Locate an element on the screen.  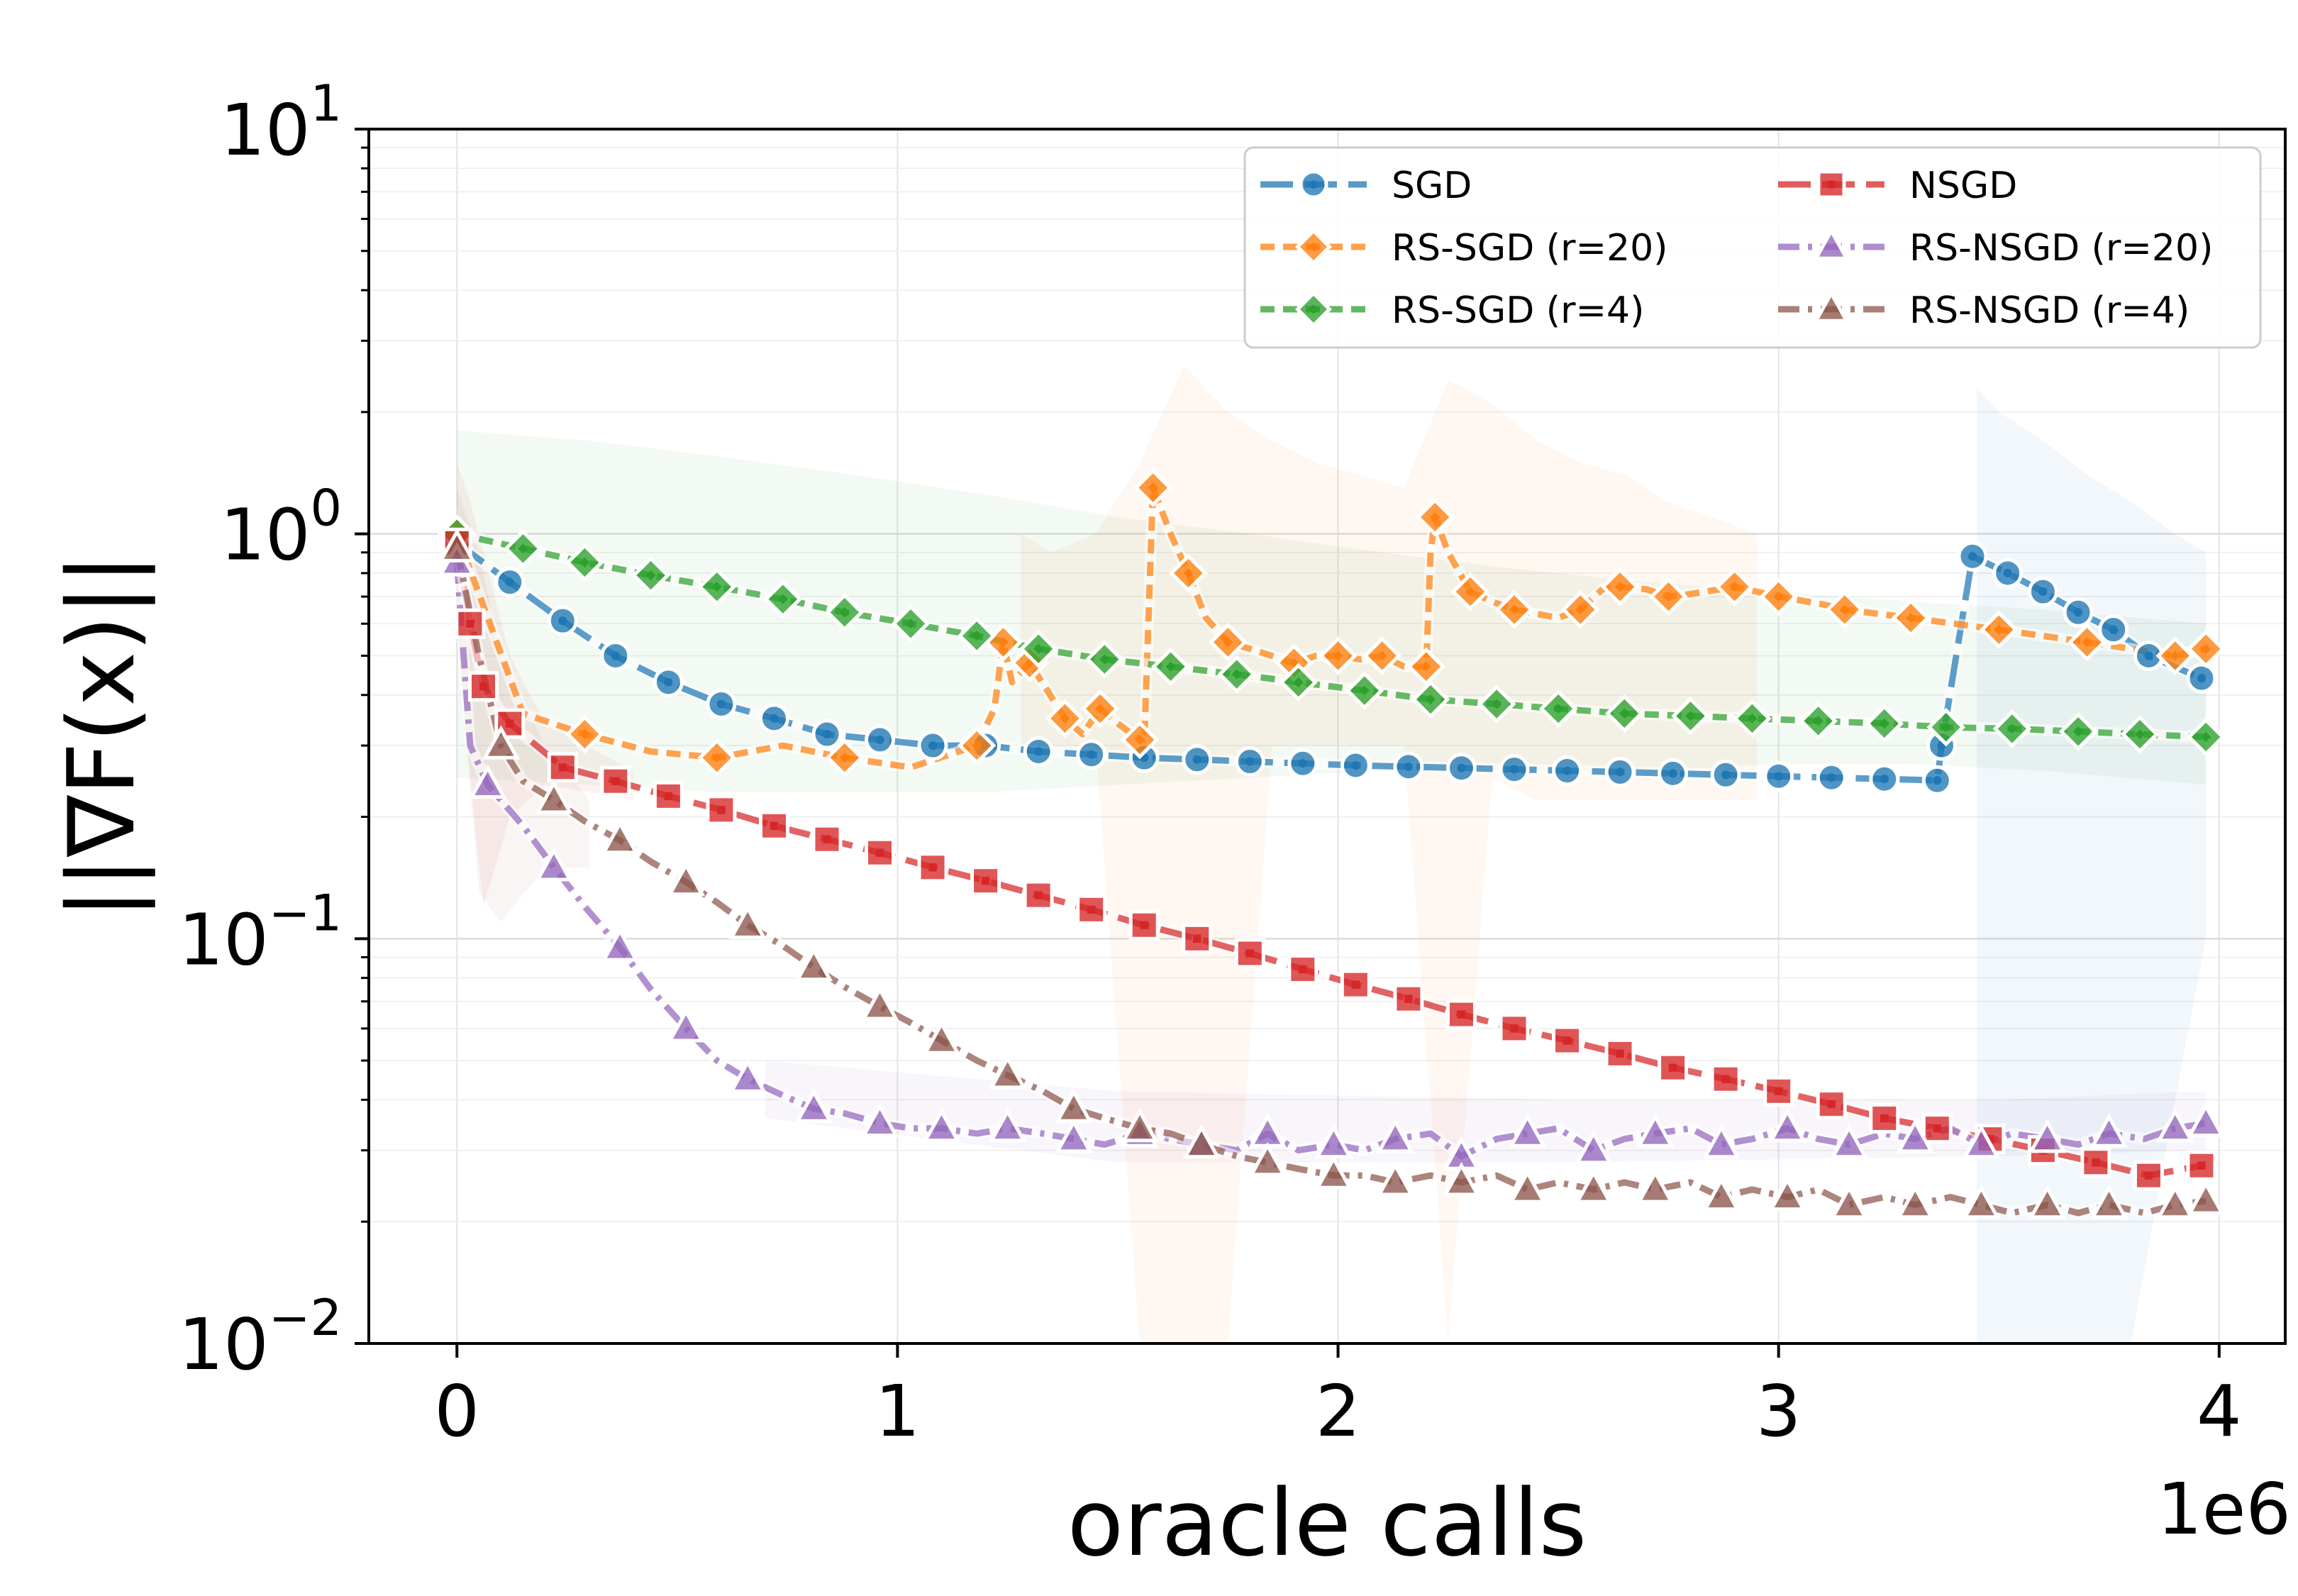
x-tick-label: 0 is located at coordinates (456, 1411).